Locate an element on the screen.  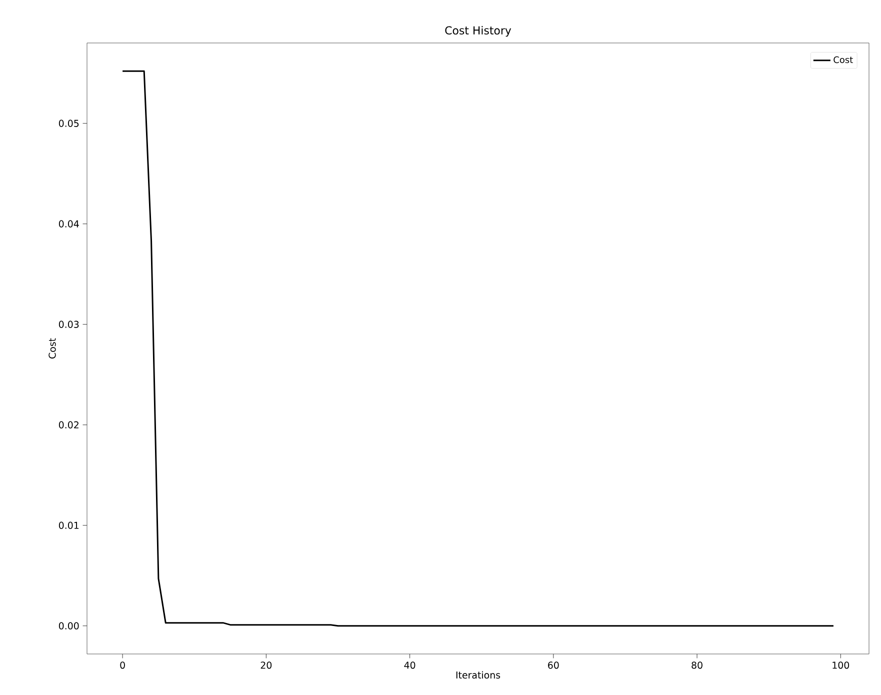
y-tick-label: 0.03 is located at coordinates (68, 324).